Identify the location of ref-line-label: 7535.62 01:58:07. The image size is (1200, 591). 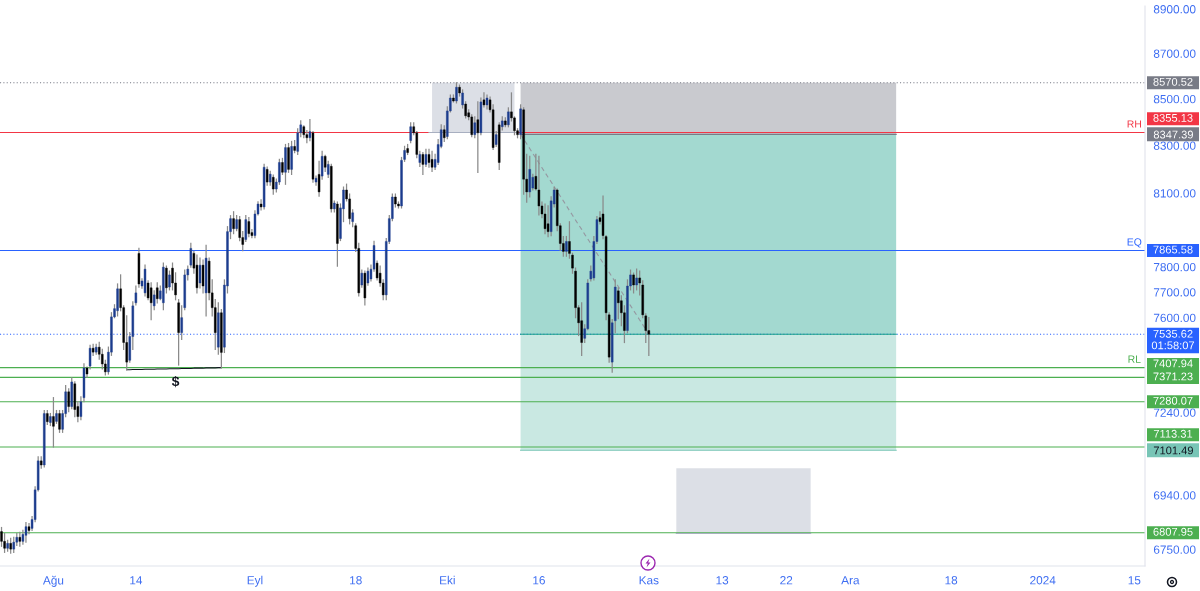
(1173, 339).